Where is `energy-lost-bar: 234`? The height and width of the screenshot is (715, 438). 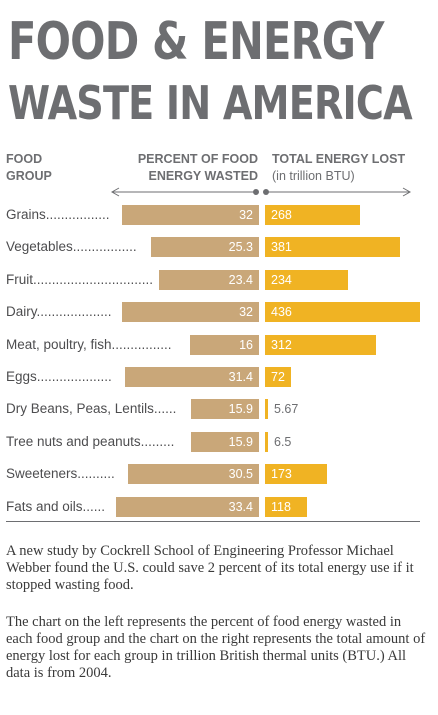 energy-lost-bar: 234 is located at coordinates (307, 280).